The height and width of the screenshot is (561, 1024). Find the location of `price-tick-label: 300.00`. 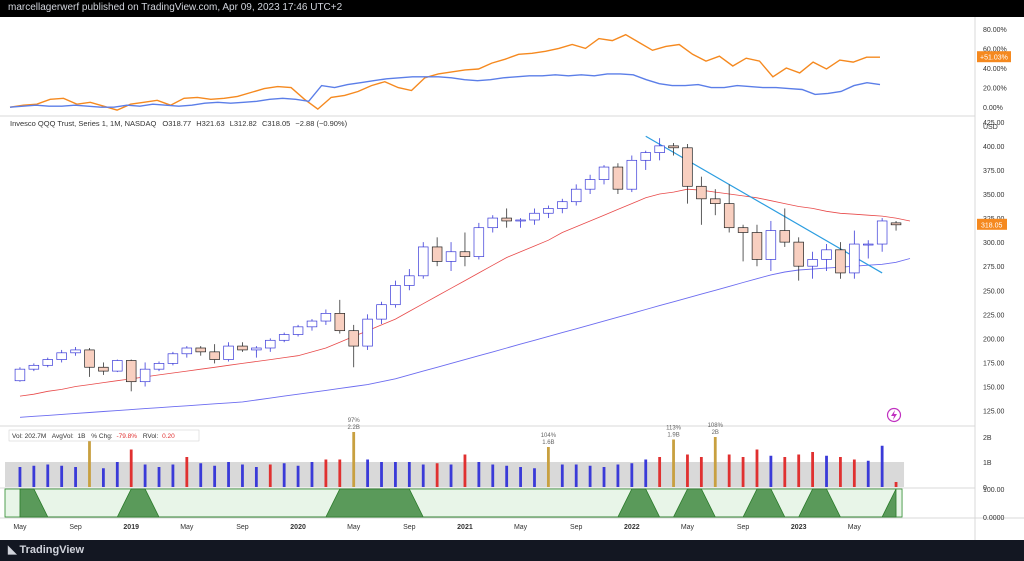

price-tick-label: 300.00 is located at coordinates (994, 243).